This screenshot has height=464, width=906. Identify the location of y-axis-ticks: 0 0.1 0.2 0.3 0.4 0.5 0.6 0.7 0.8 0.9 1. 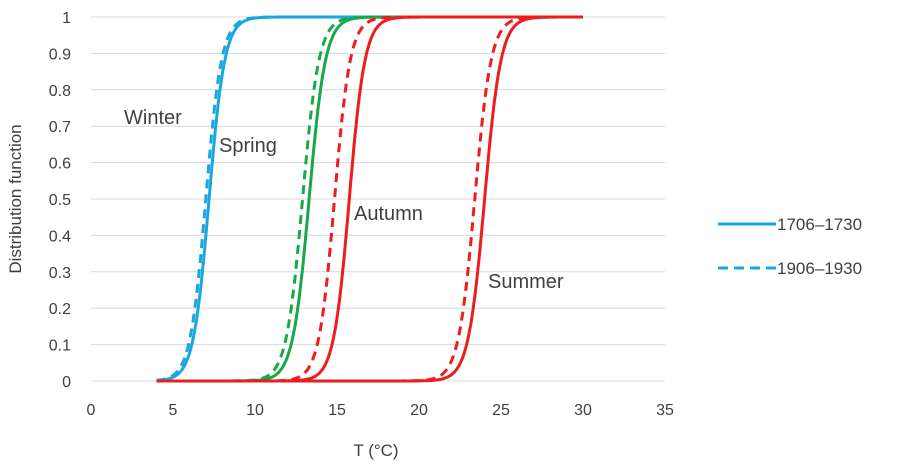
(60, 200).